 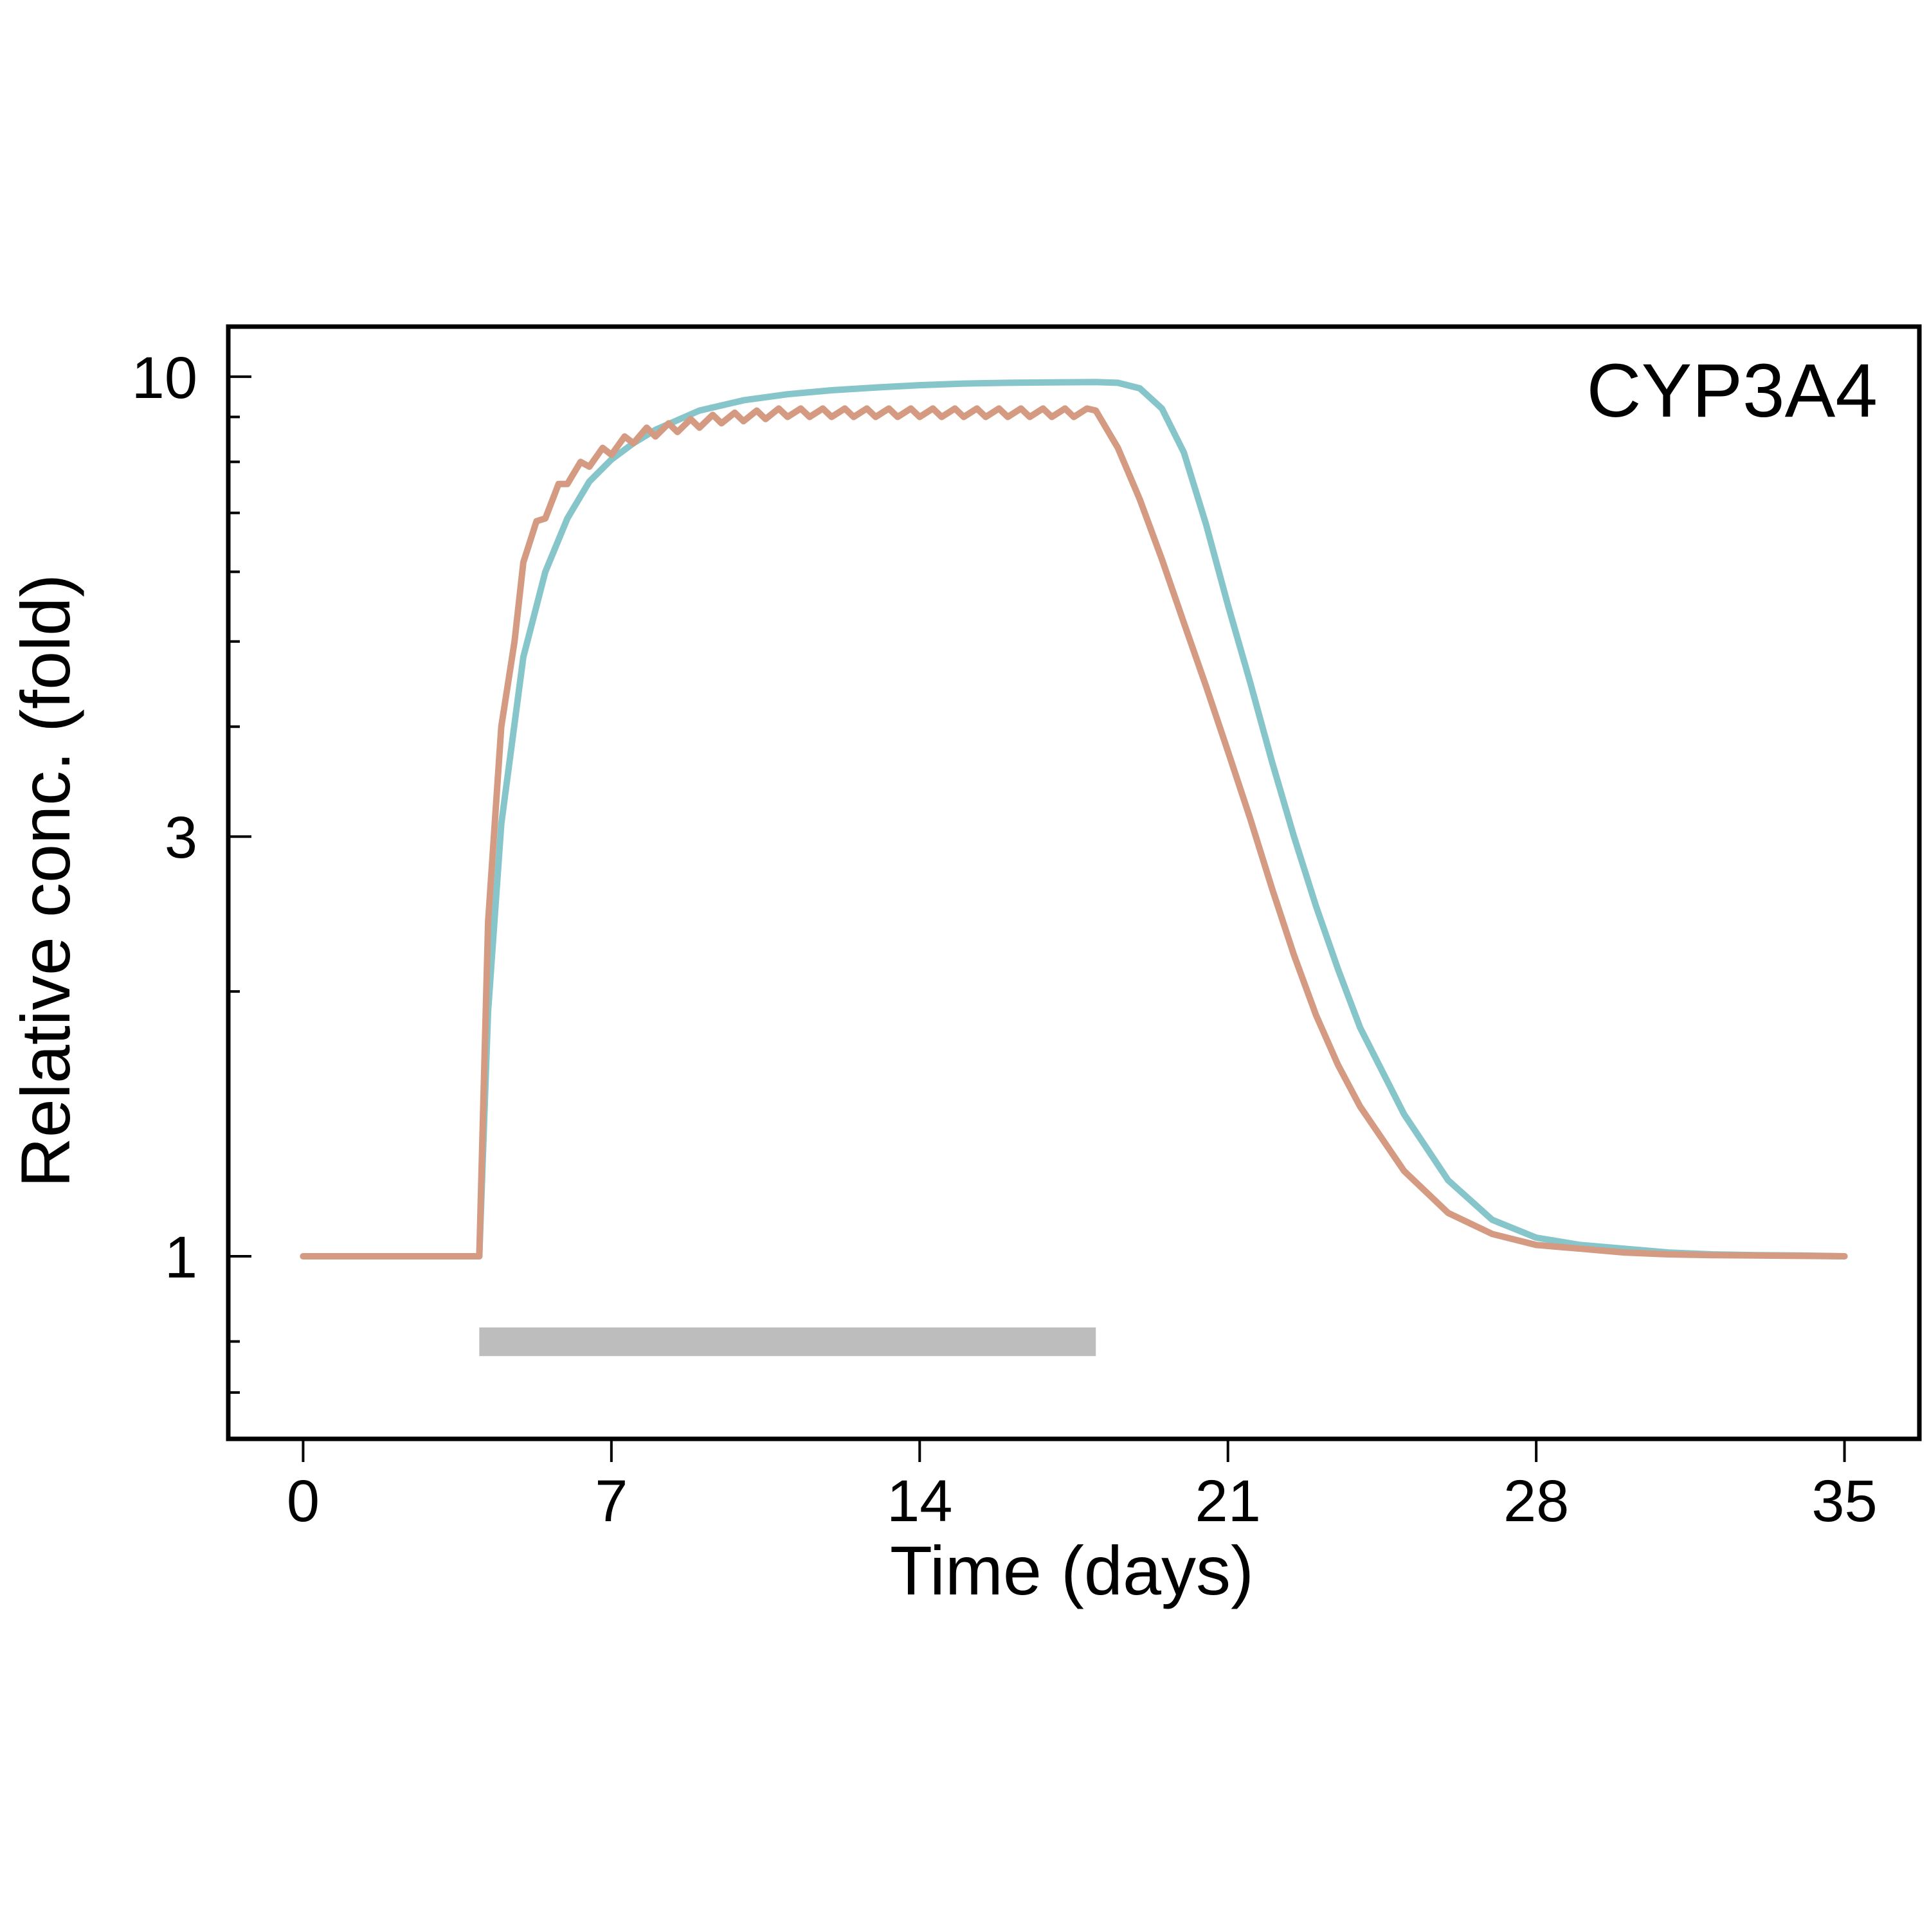 I want to click on x-tick-label: 14, so click(x=919, y=1501).